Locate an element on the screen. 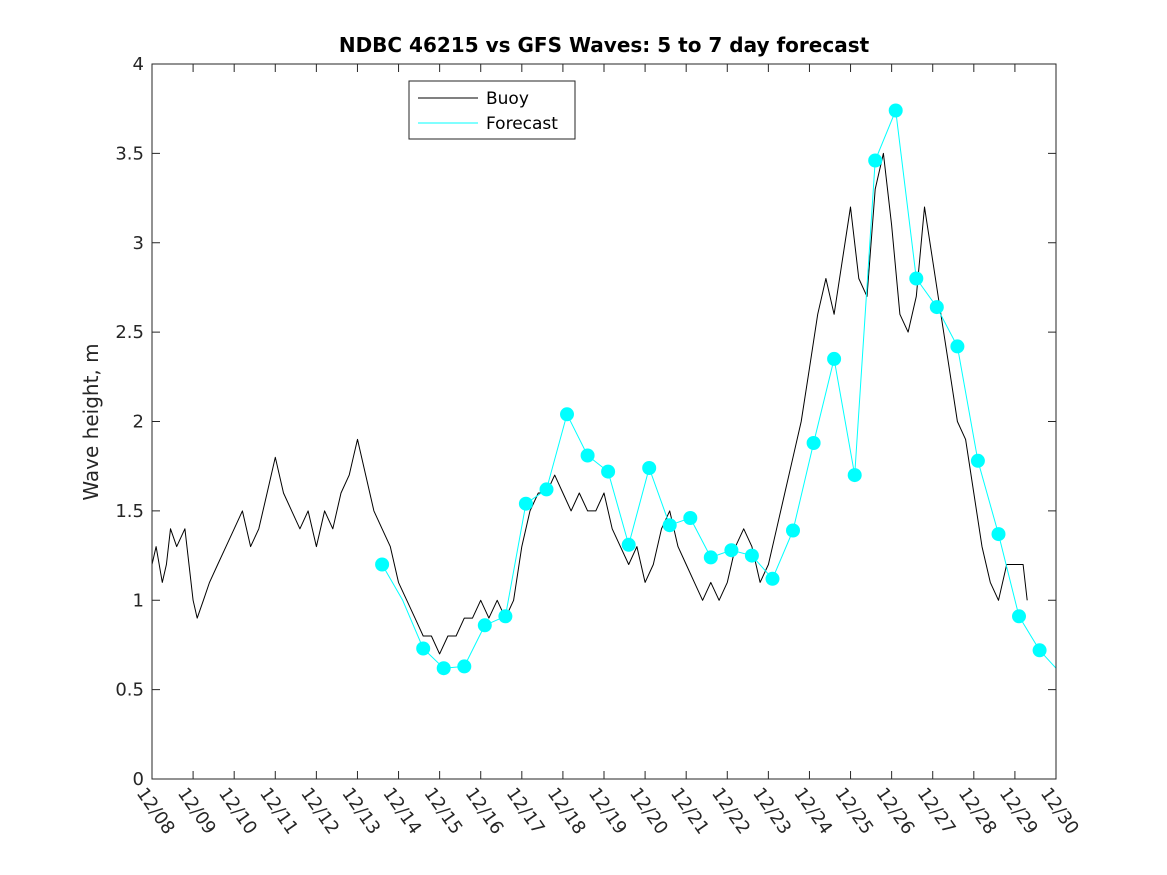 The width and height of the screenshot is (1167, 875). legend-buoy-label: Buoy is located at coordinates (507, 99).